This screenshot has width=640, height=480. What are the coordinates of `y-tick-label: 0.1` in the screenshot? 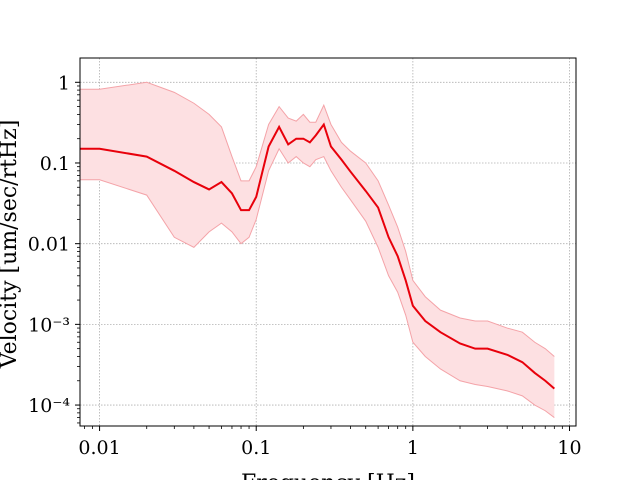 It's located at (55, 164).